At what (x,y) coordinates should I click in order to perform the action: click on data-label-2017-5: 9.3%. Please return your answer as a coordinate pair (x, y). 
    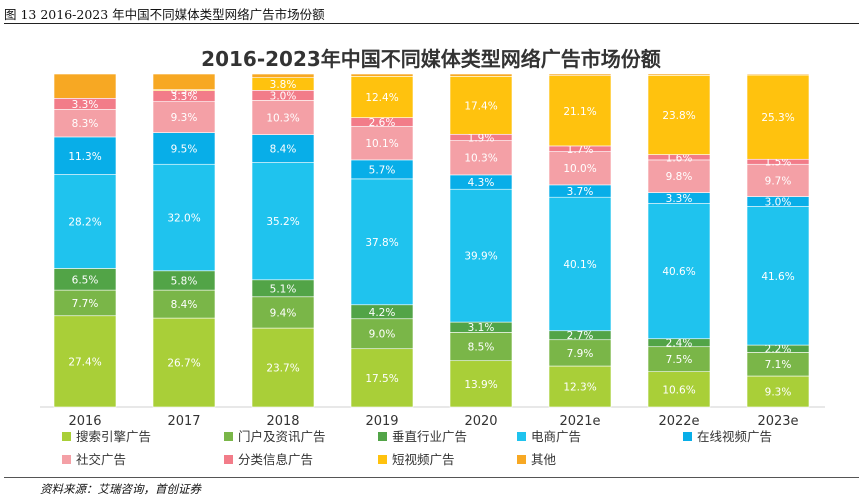
    Looking at the image, I should click on (184, 118).